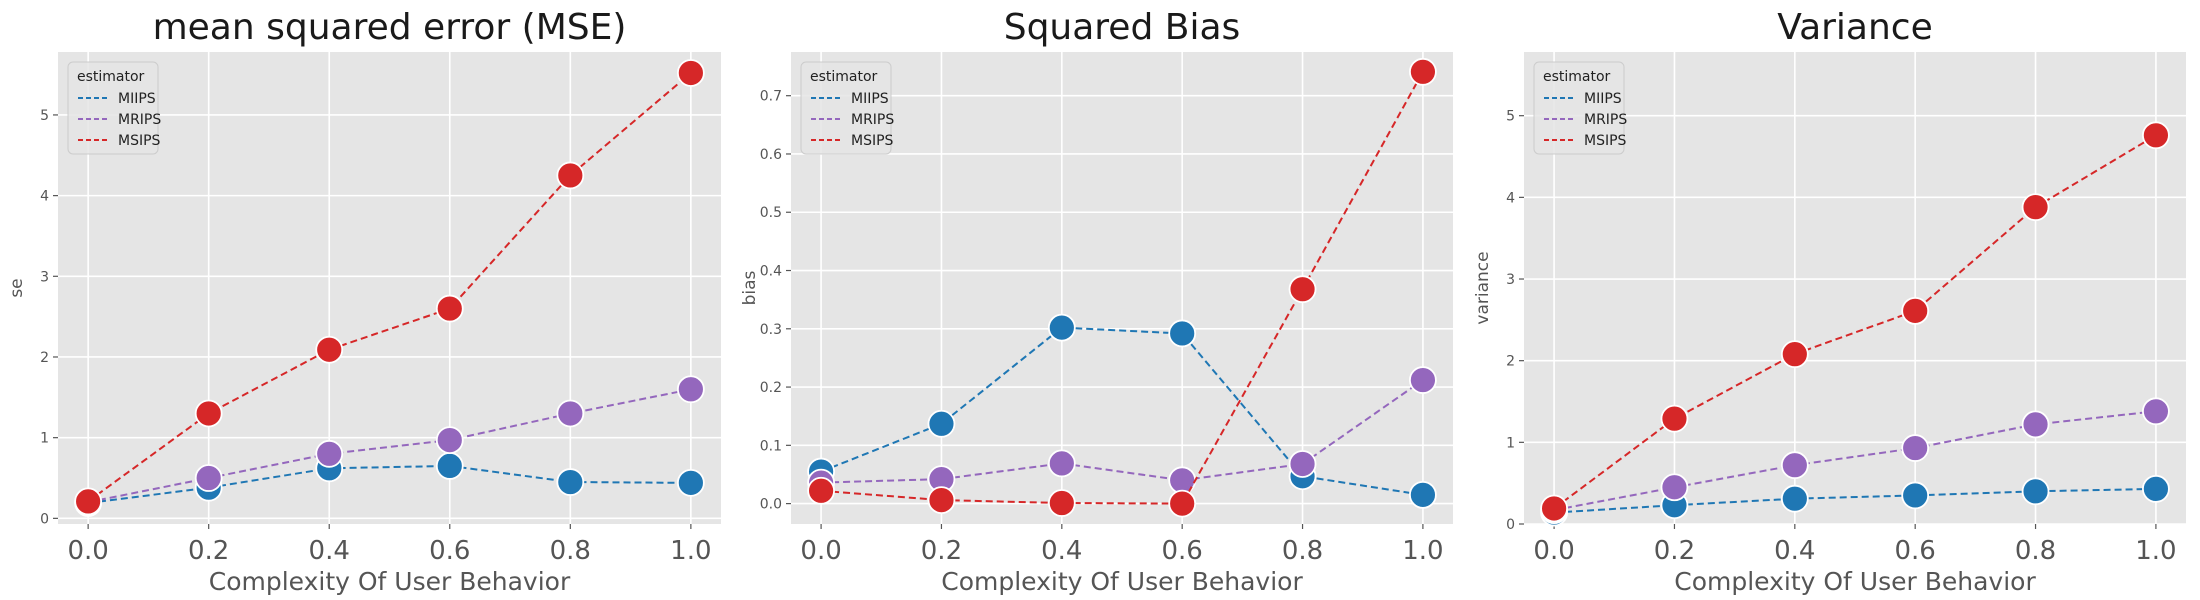  Describe the element at coordinates (390, 27) in the screenshot. I see `chart-title: mean squared error (MSE)` at that location.